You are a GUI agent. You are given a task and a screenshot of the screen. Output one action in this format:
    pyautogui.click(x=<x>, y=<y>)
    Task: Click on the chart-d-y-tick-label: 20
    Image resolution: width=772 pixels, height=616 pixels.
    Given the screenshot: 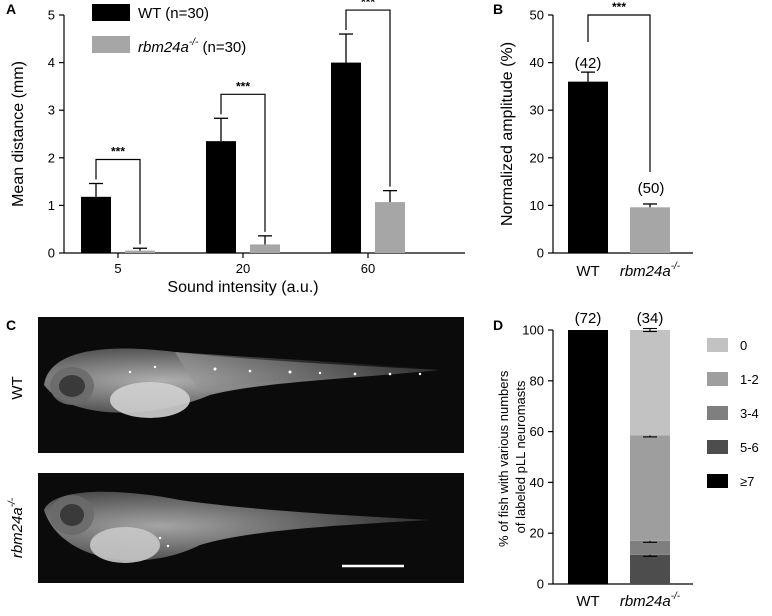 What is the action you would take?
    pyautogui.click(x=537, y=533)
    